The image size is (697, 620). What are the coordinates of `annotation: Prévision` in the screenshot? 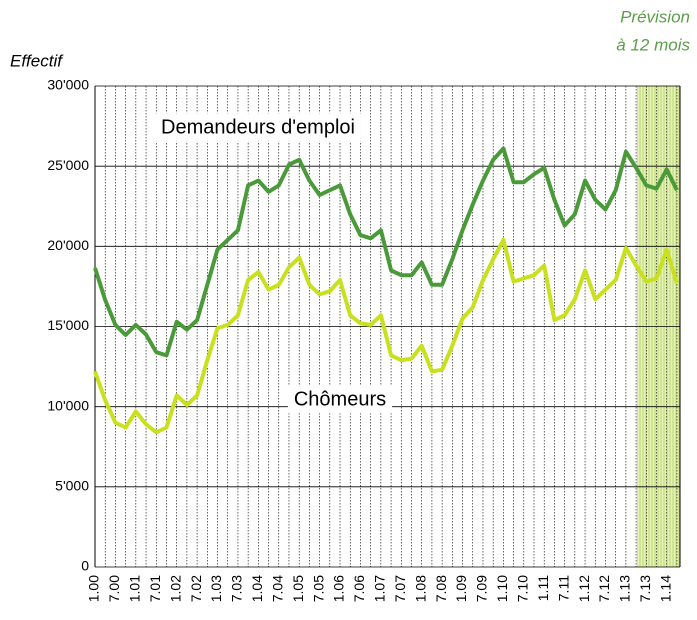 It's located at (655, 16).